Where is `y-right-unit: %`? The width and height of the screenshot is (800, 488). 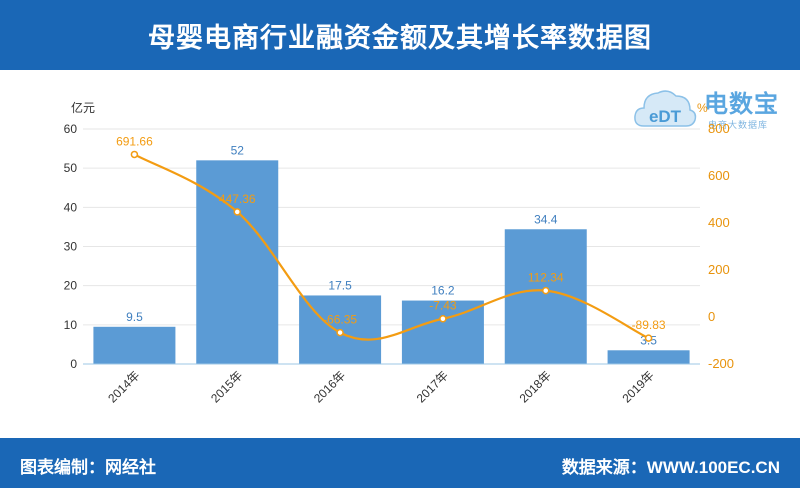 y-right-unit: % is located at coordinates (702, 108).